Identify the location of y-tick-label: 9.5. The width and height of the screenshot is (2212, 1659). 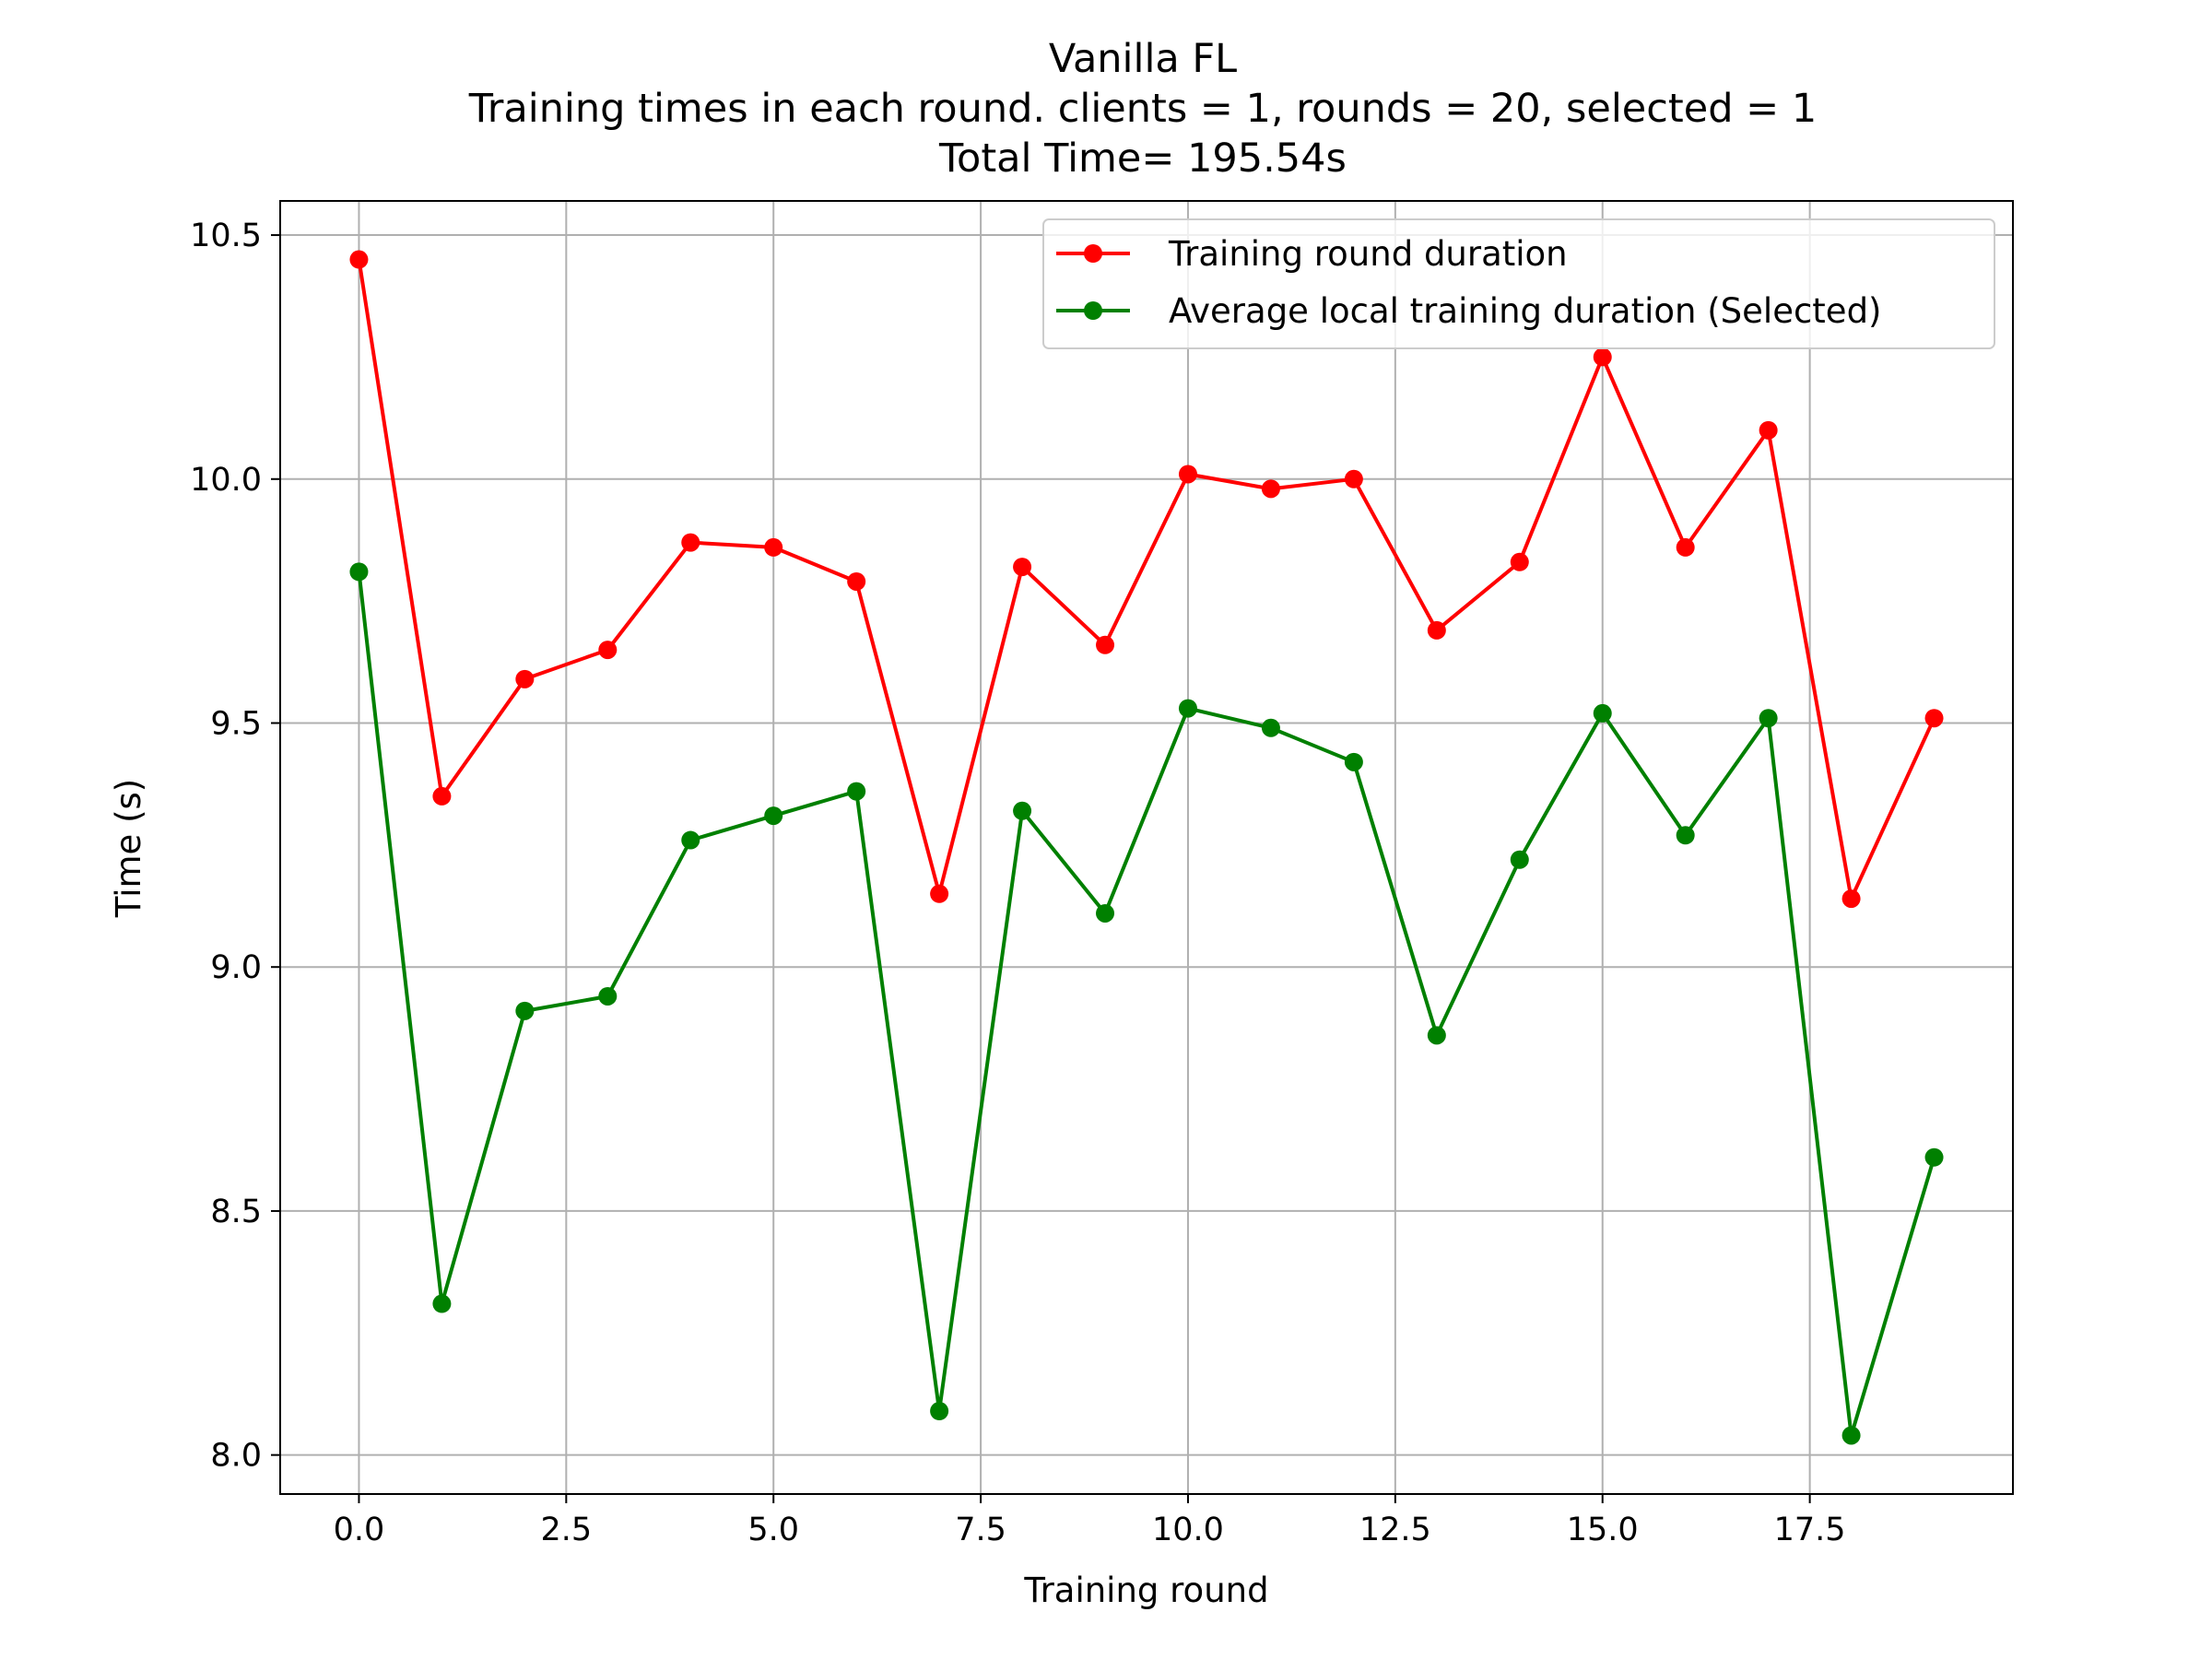
(236, 723).